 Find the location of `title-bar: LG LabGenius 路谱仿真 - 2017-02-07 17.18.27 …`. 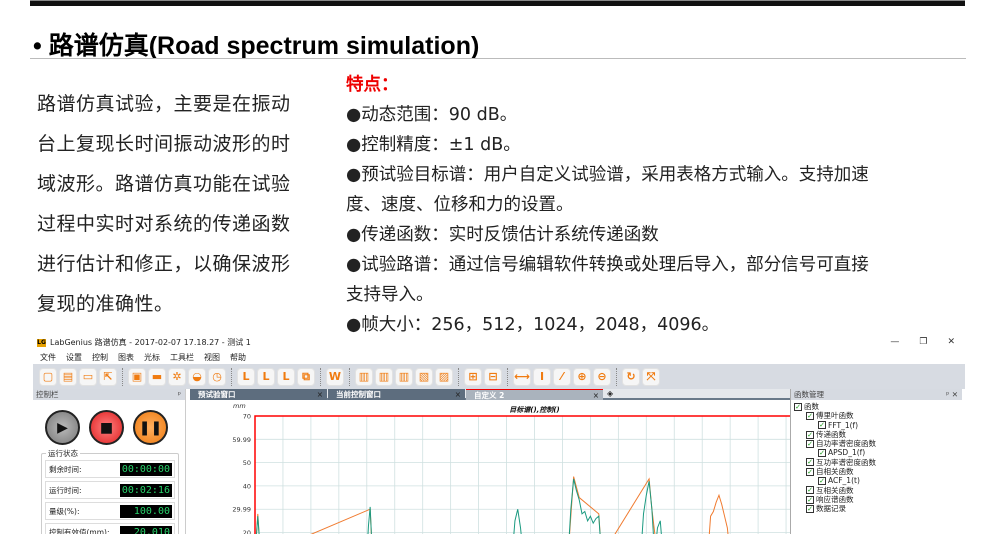

title-bar: LG LabGenius 路谱仿真 - 2017-02-07 17.18.27 … is located at coordinates (499, 342).